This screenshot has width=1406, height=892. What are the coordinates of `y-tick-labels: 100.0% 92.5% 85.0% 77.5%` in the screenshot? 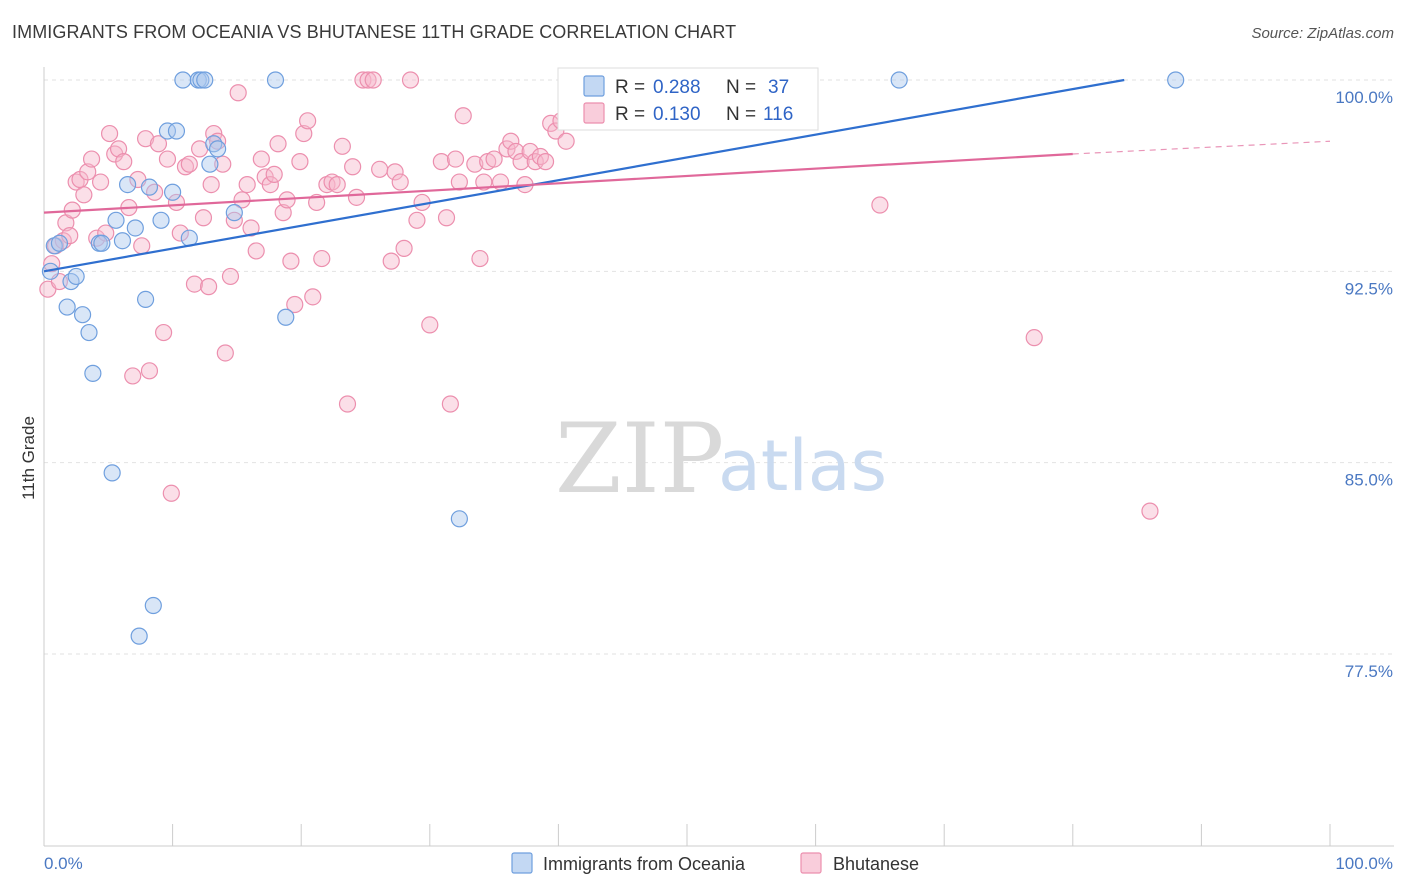 It's located at (1364, 384).